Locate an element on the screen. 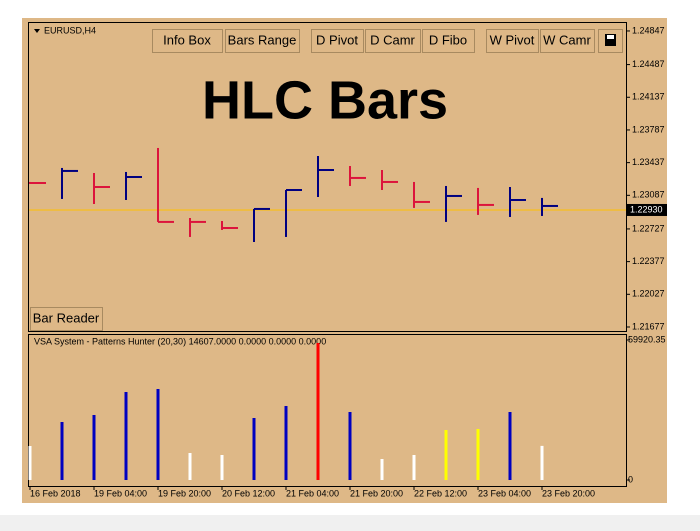 This screenshot has width=700, height=531. button-label: D Fibo is located at coordinates (448, 39).